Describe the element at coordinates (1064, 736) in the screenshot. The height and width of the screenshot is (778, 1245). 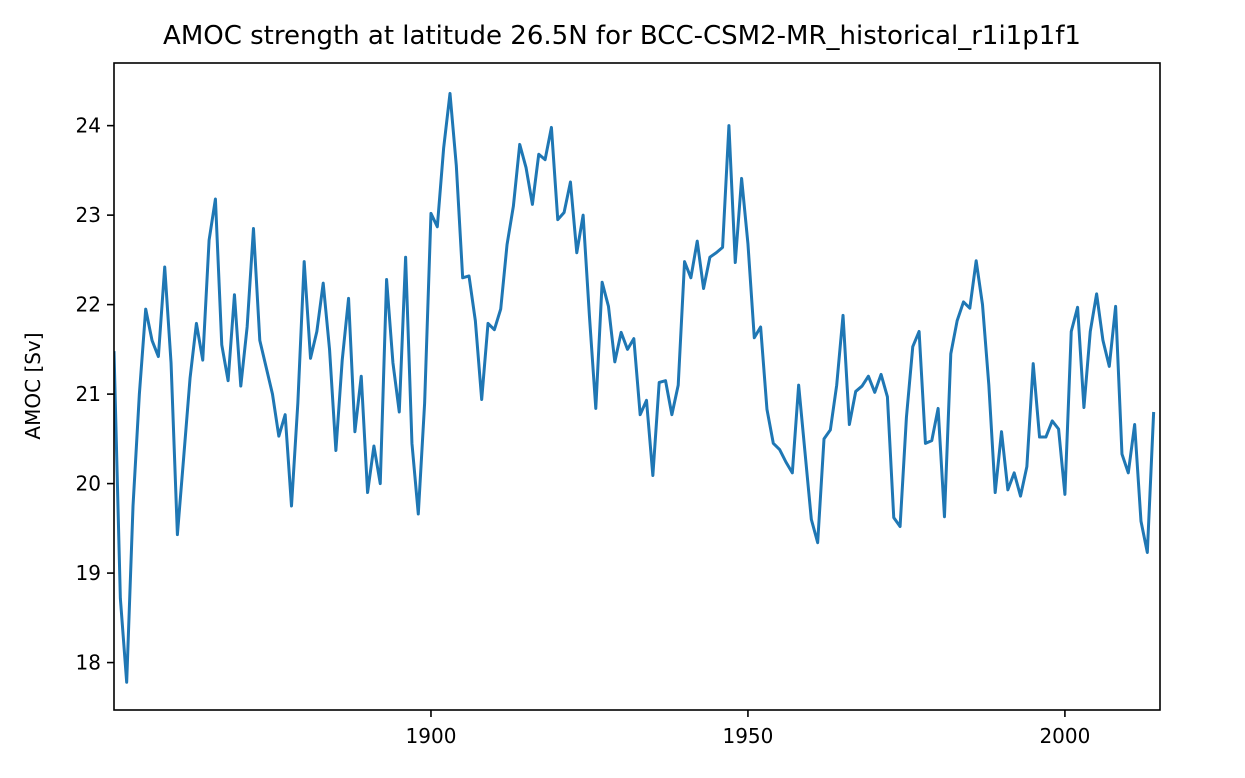
I see `x-tick-label: 2000` at that location.